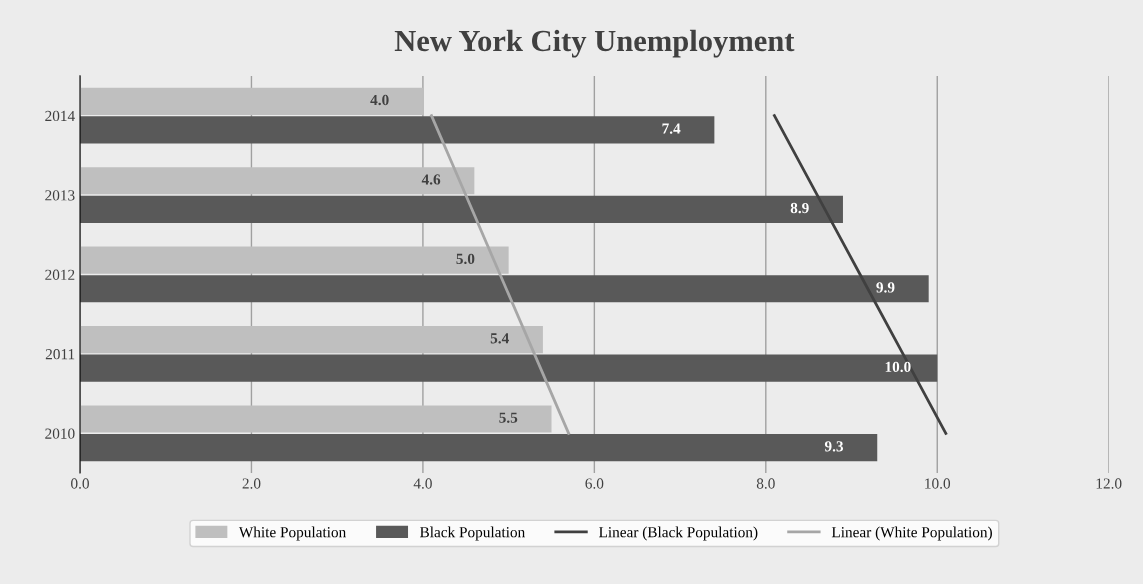 The width and height of the screenshot is (1143, 584). What do you see at coordinates (499, 338) in the screenshot?
I see `data-label: 5.4` at bounding box center [499, 338].